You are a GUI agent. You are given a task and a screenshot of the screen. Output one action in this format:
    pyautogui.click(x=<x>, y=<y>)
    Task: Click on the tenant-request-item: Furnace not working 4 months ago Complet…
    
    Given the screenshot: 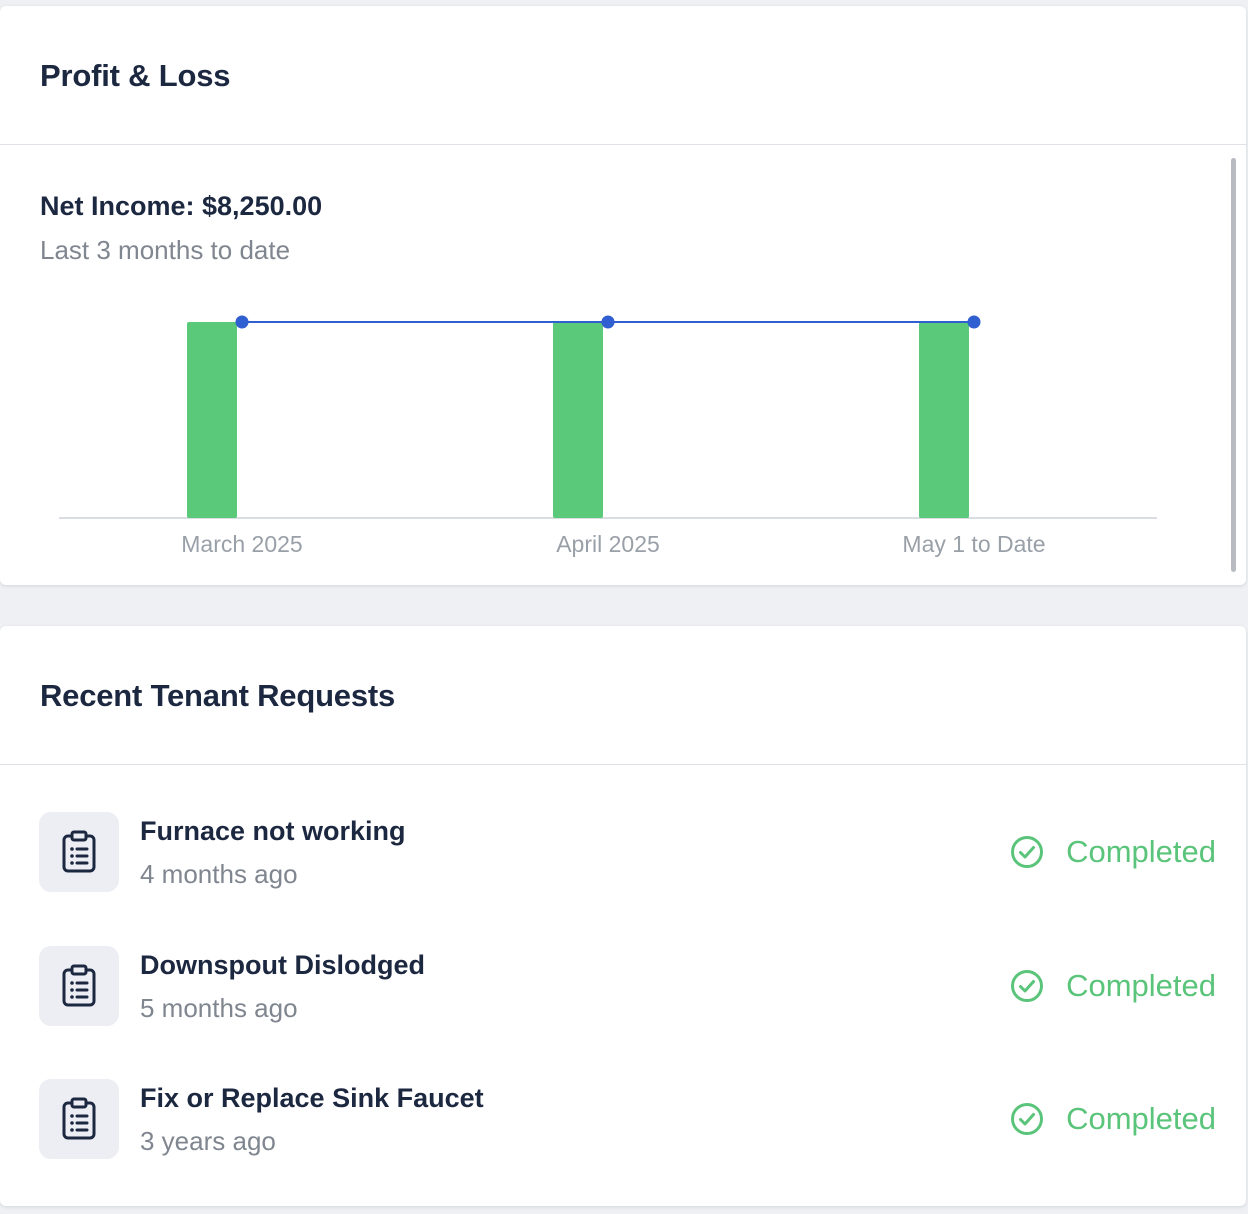 What is the action you would take?
    pyautogui.click(x=623, y=852)
    